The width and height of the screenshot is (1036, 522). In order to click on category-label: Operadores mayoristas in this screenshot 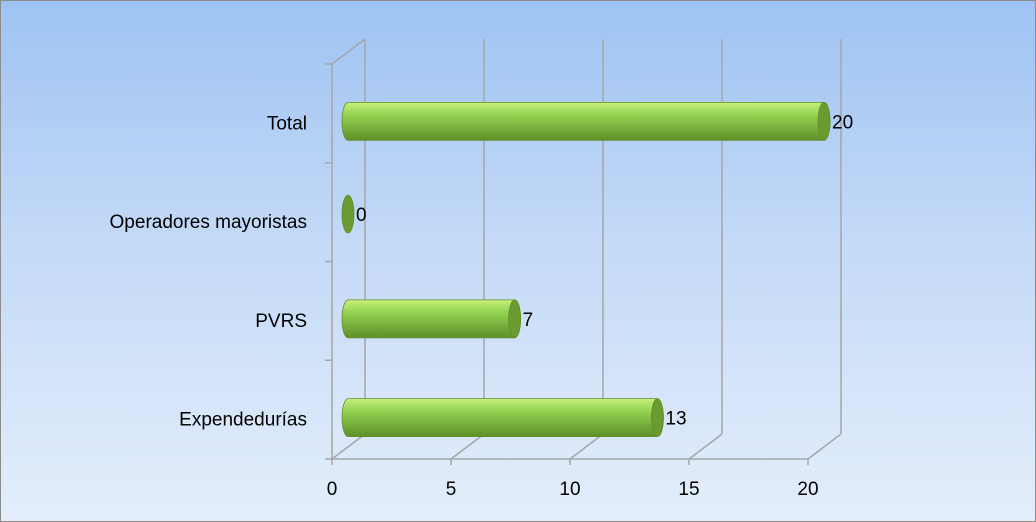, I will do `click(208, 222)`.